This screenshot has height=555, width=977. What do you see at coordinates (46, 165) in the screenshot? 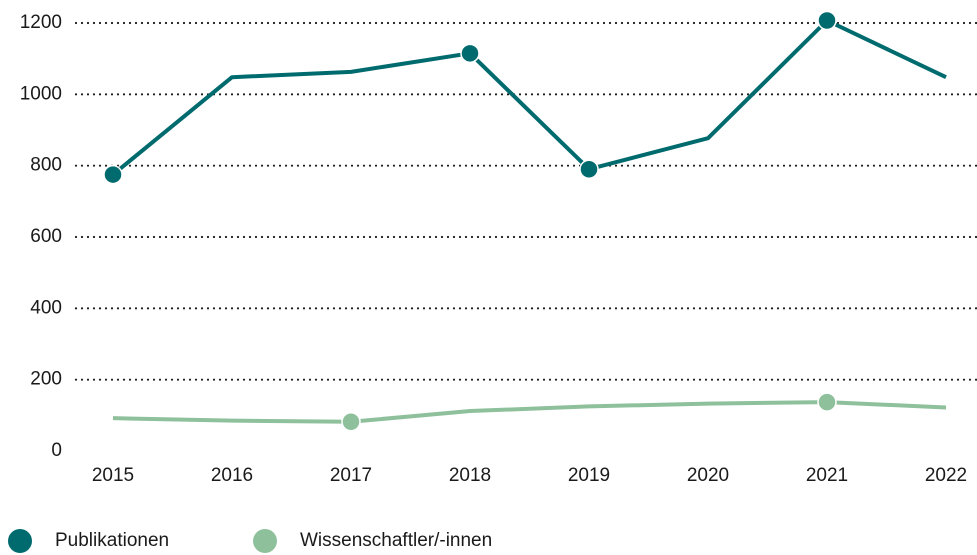
I see `y-tick-label: 800` at bounding box center [46, 165].